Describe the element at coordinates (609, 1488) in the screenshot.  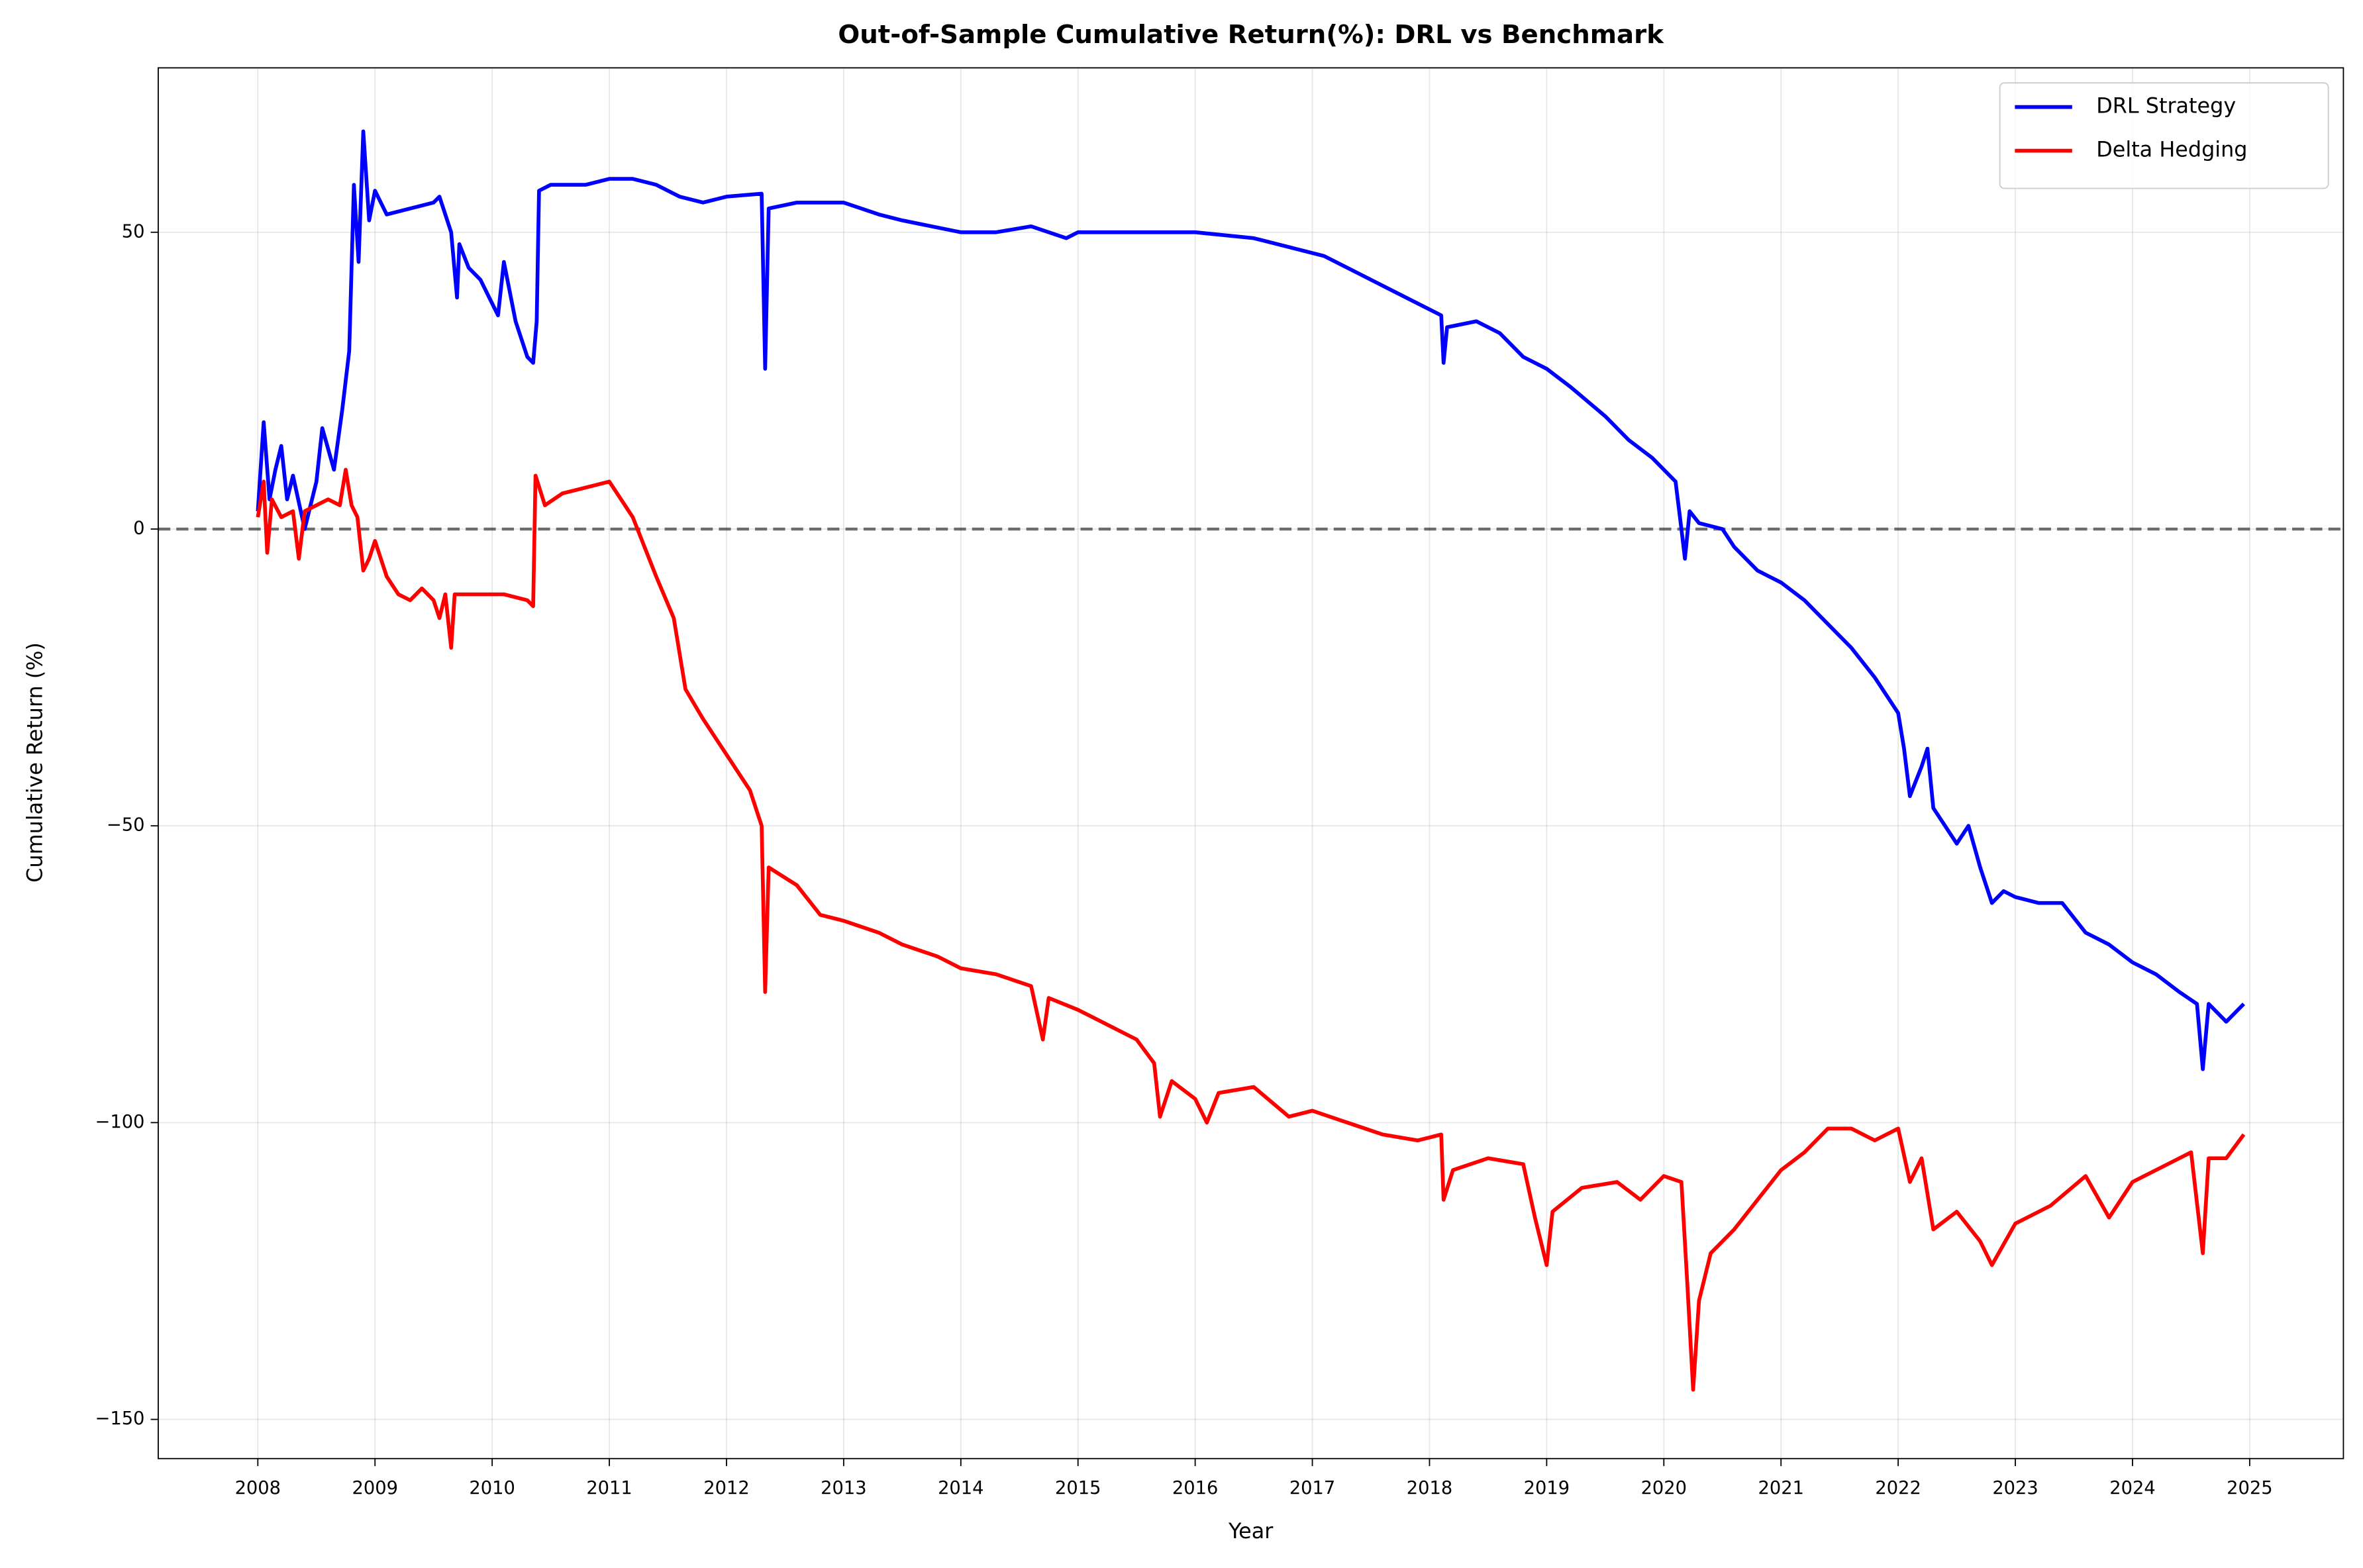
I see `x-tick-label: 2011` at that location.